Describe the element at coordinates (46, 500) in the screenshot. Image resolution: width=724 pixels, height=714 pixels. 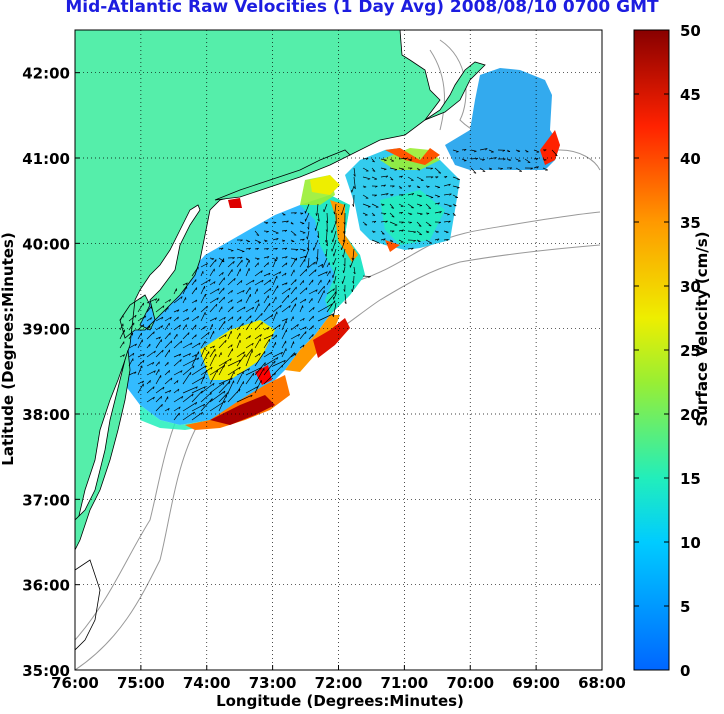
I see `y-tick-label: 37:00` at that location.